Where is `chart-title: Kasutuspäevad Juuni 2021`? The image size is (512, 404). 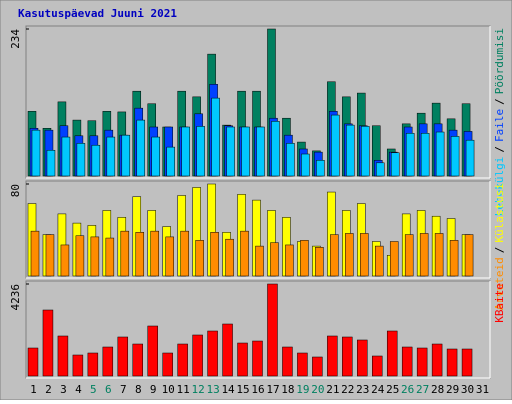 chart-title: Kasutuspäevad Juuni 2021 is located at coordinates (97, 13).